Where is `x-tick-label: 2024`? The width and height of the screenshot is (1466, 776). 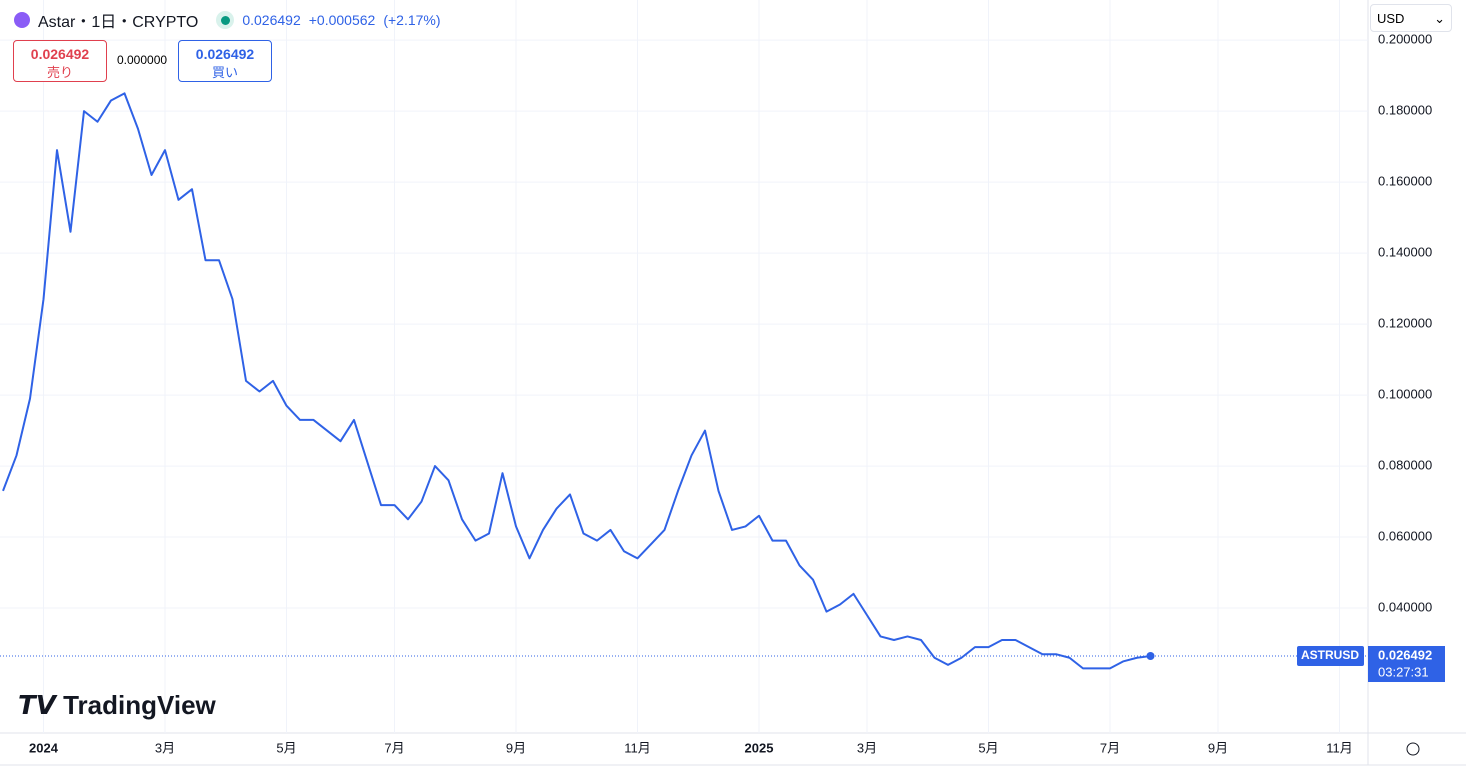
x-tick-label: 2024 is located at coordinates (44, 747).